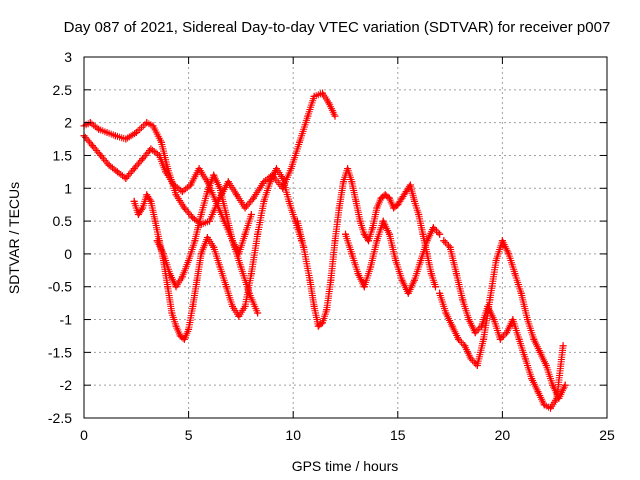 This screenshot has width=640, height=480. I want to click on y-tick-label: -1, so click(66, 320).